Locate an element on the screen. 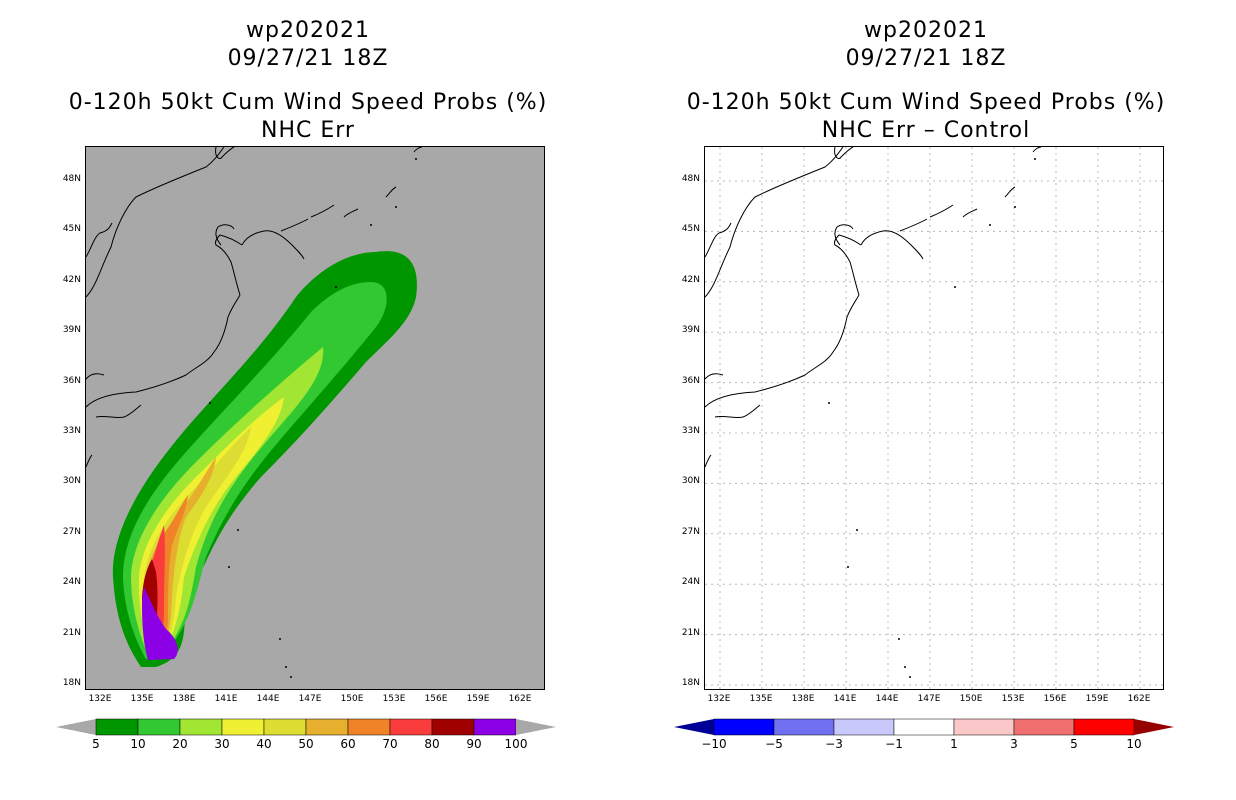  left-colorbar-label: 90 is located at coordinates (474, 744).